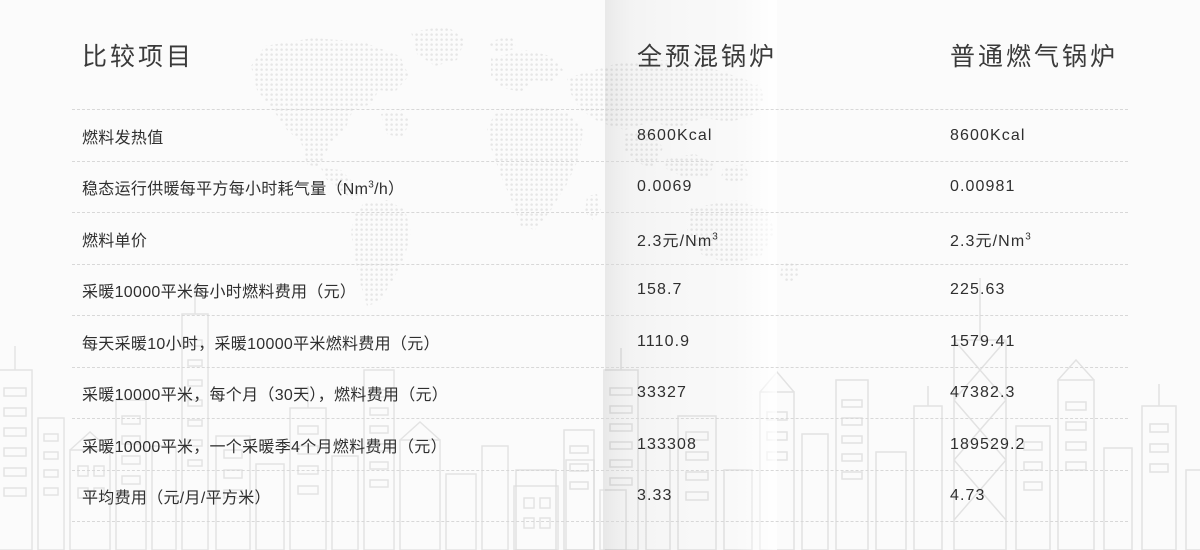 This screenshot has width=1200, height=550. I want to click on row-value-column-b: 189529.2, so click(988, 444).